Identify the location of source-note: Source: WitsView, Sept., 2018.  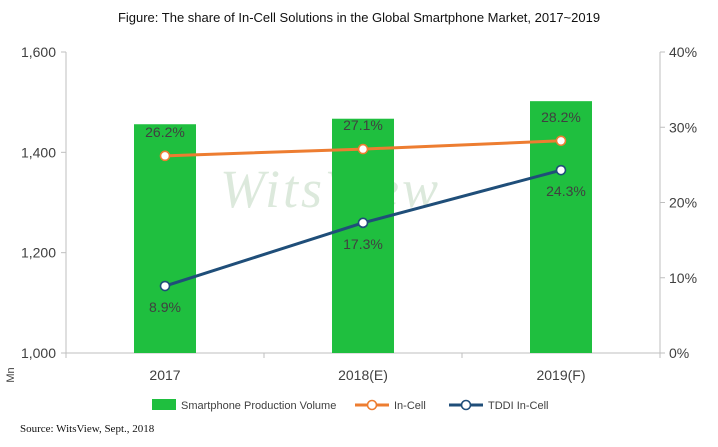
(87, 429).